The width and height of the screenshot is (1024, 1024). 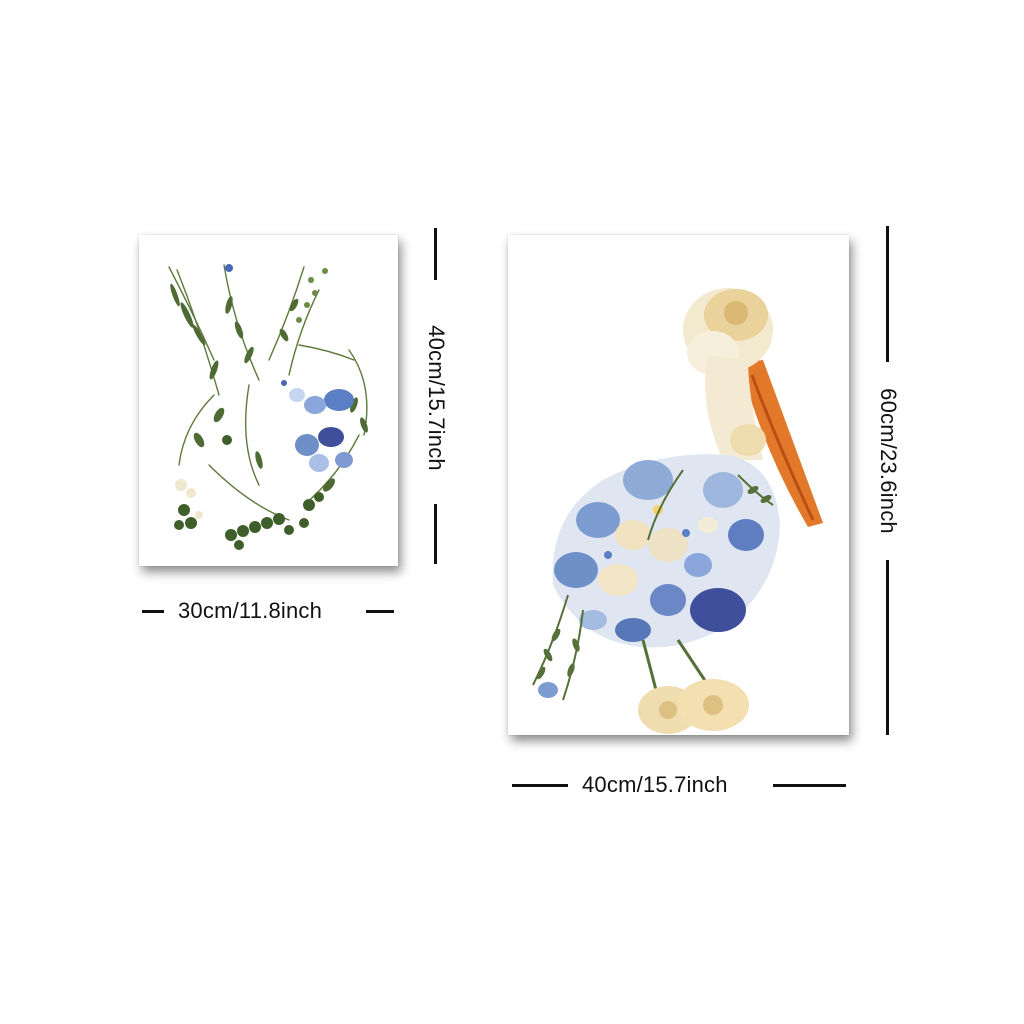 I want to click on left-width-line-end, so click(x=380, y=611).